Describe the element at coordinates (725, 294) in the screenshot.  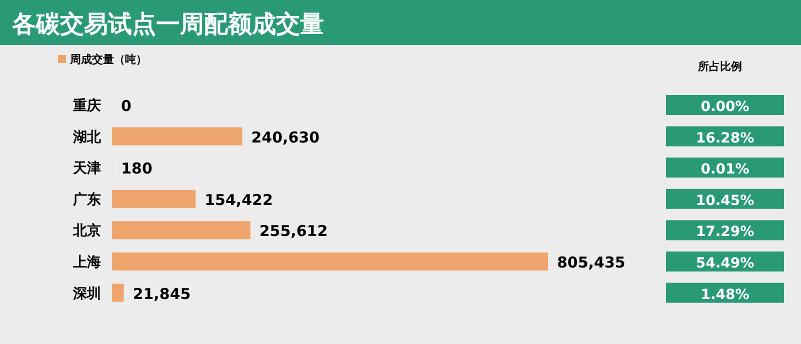
I see `text: 1.48%` at that location.